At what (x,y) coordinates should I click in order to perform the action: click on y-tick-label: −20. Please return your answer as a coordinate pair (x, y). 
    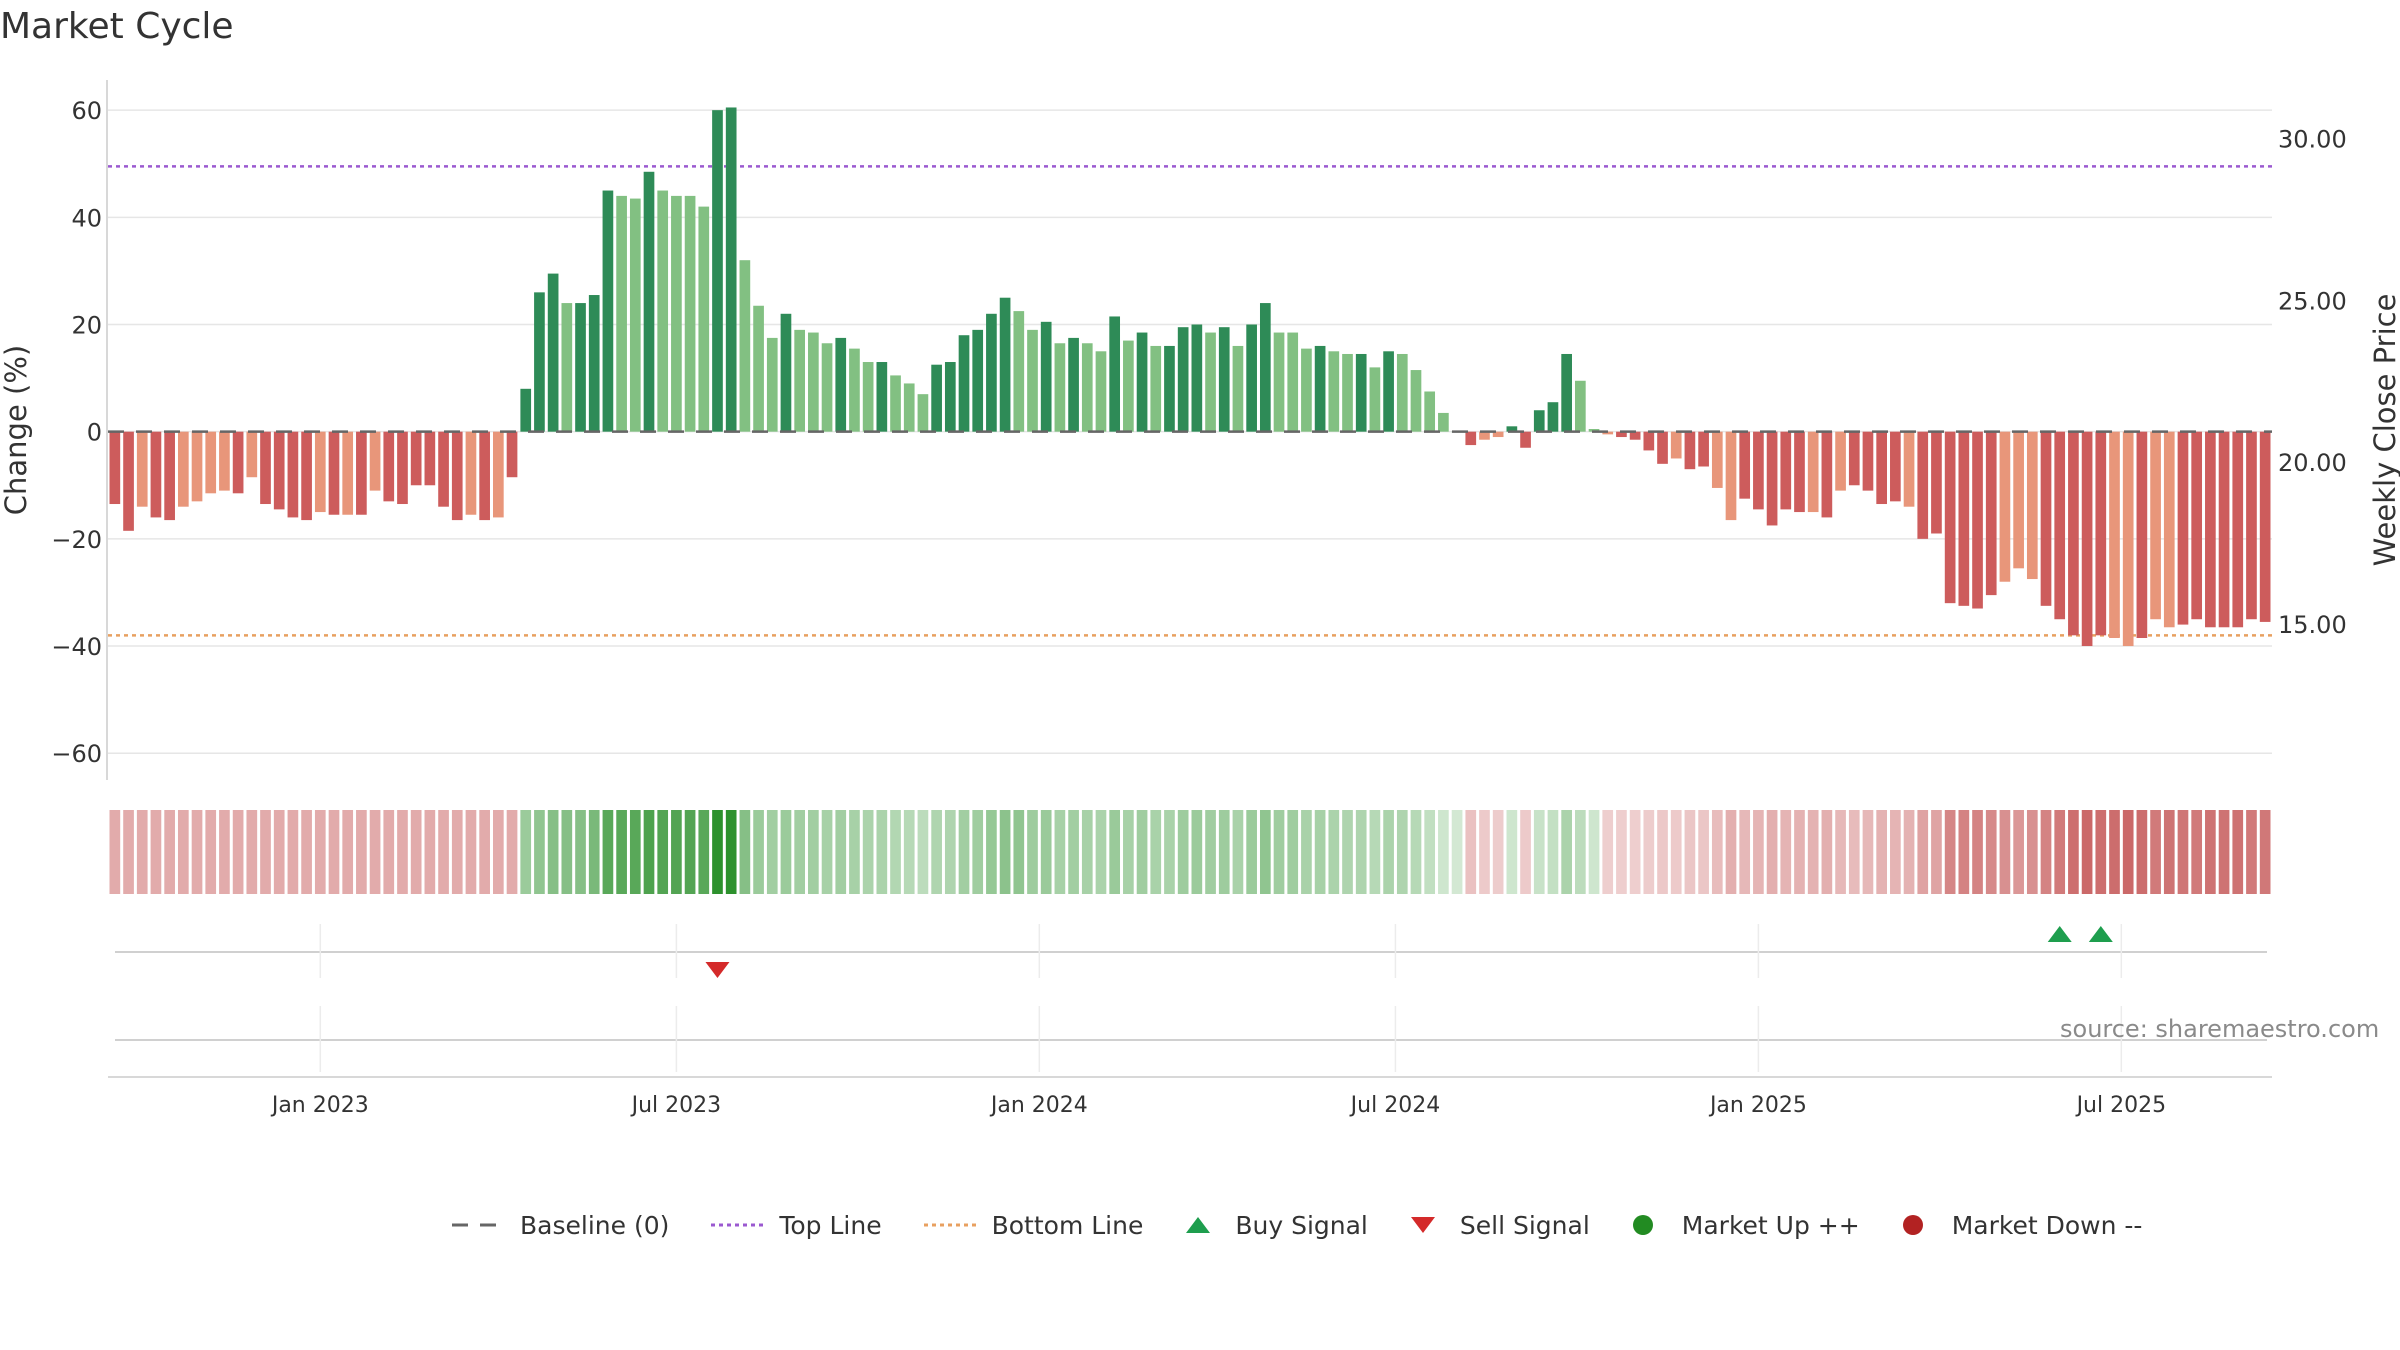
    Looking at the image, I should click on (76, 540).